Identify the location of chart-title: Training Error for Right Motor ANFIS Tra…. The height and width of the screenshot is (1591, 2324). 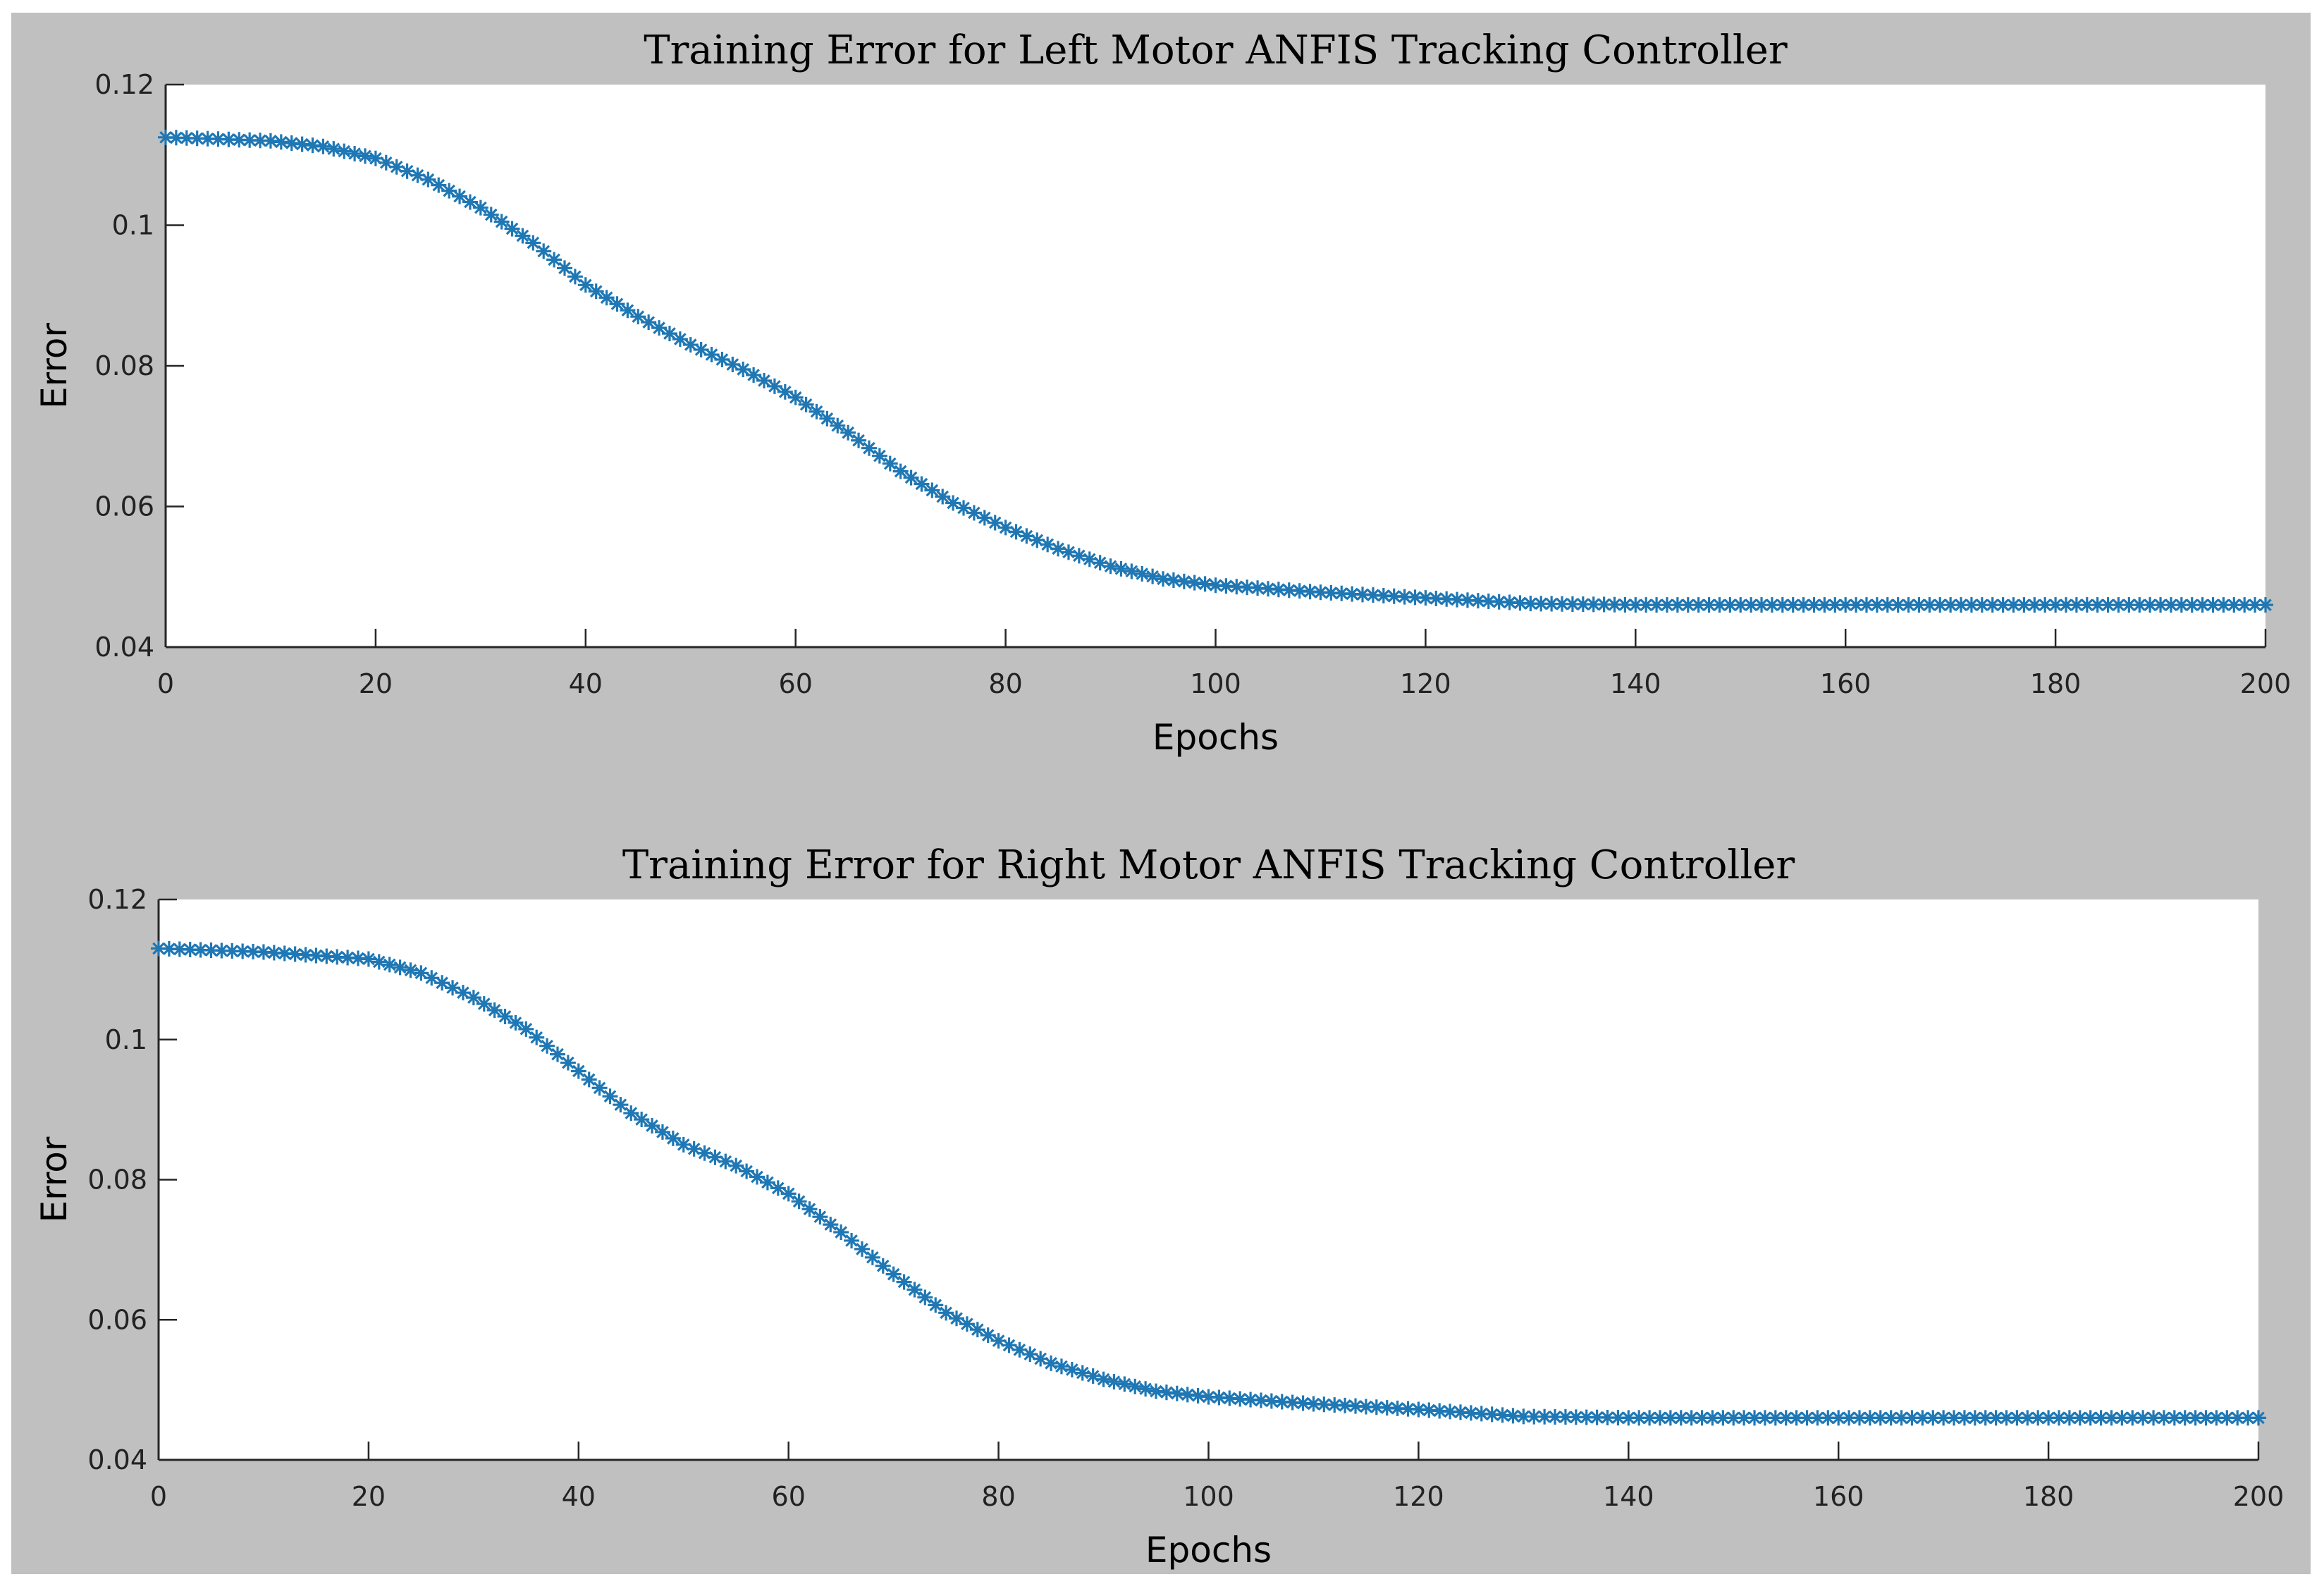
(1208, 865).